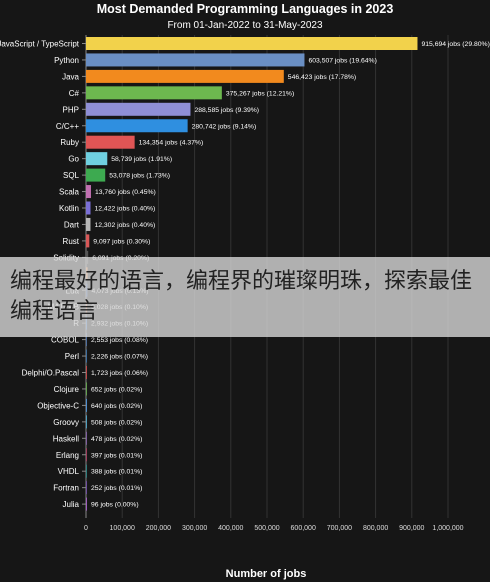  Describe the element at coordinates (88, 208) in the screenshot. I see `bar-kotlin` at that location.